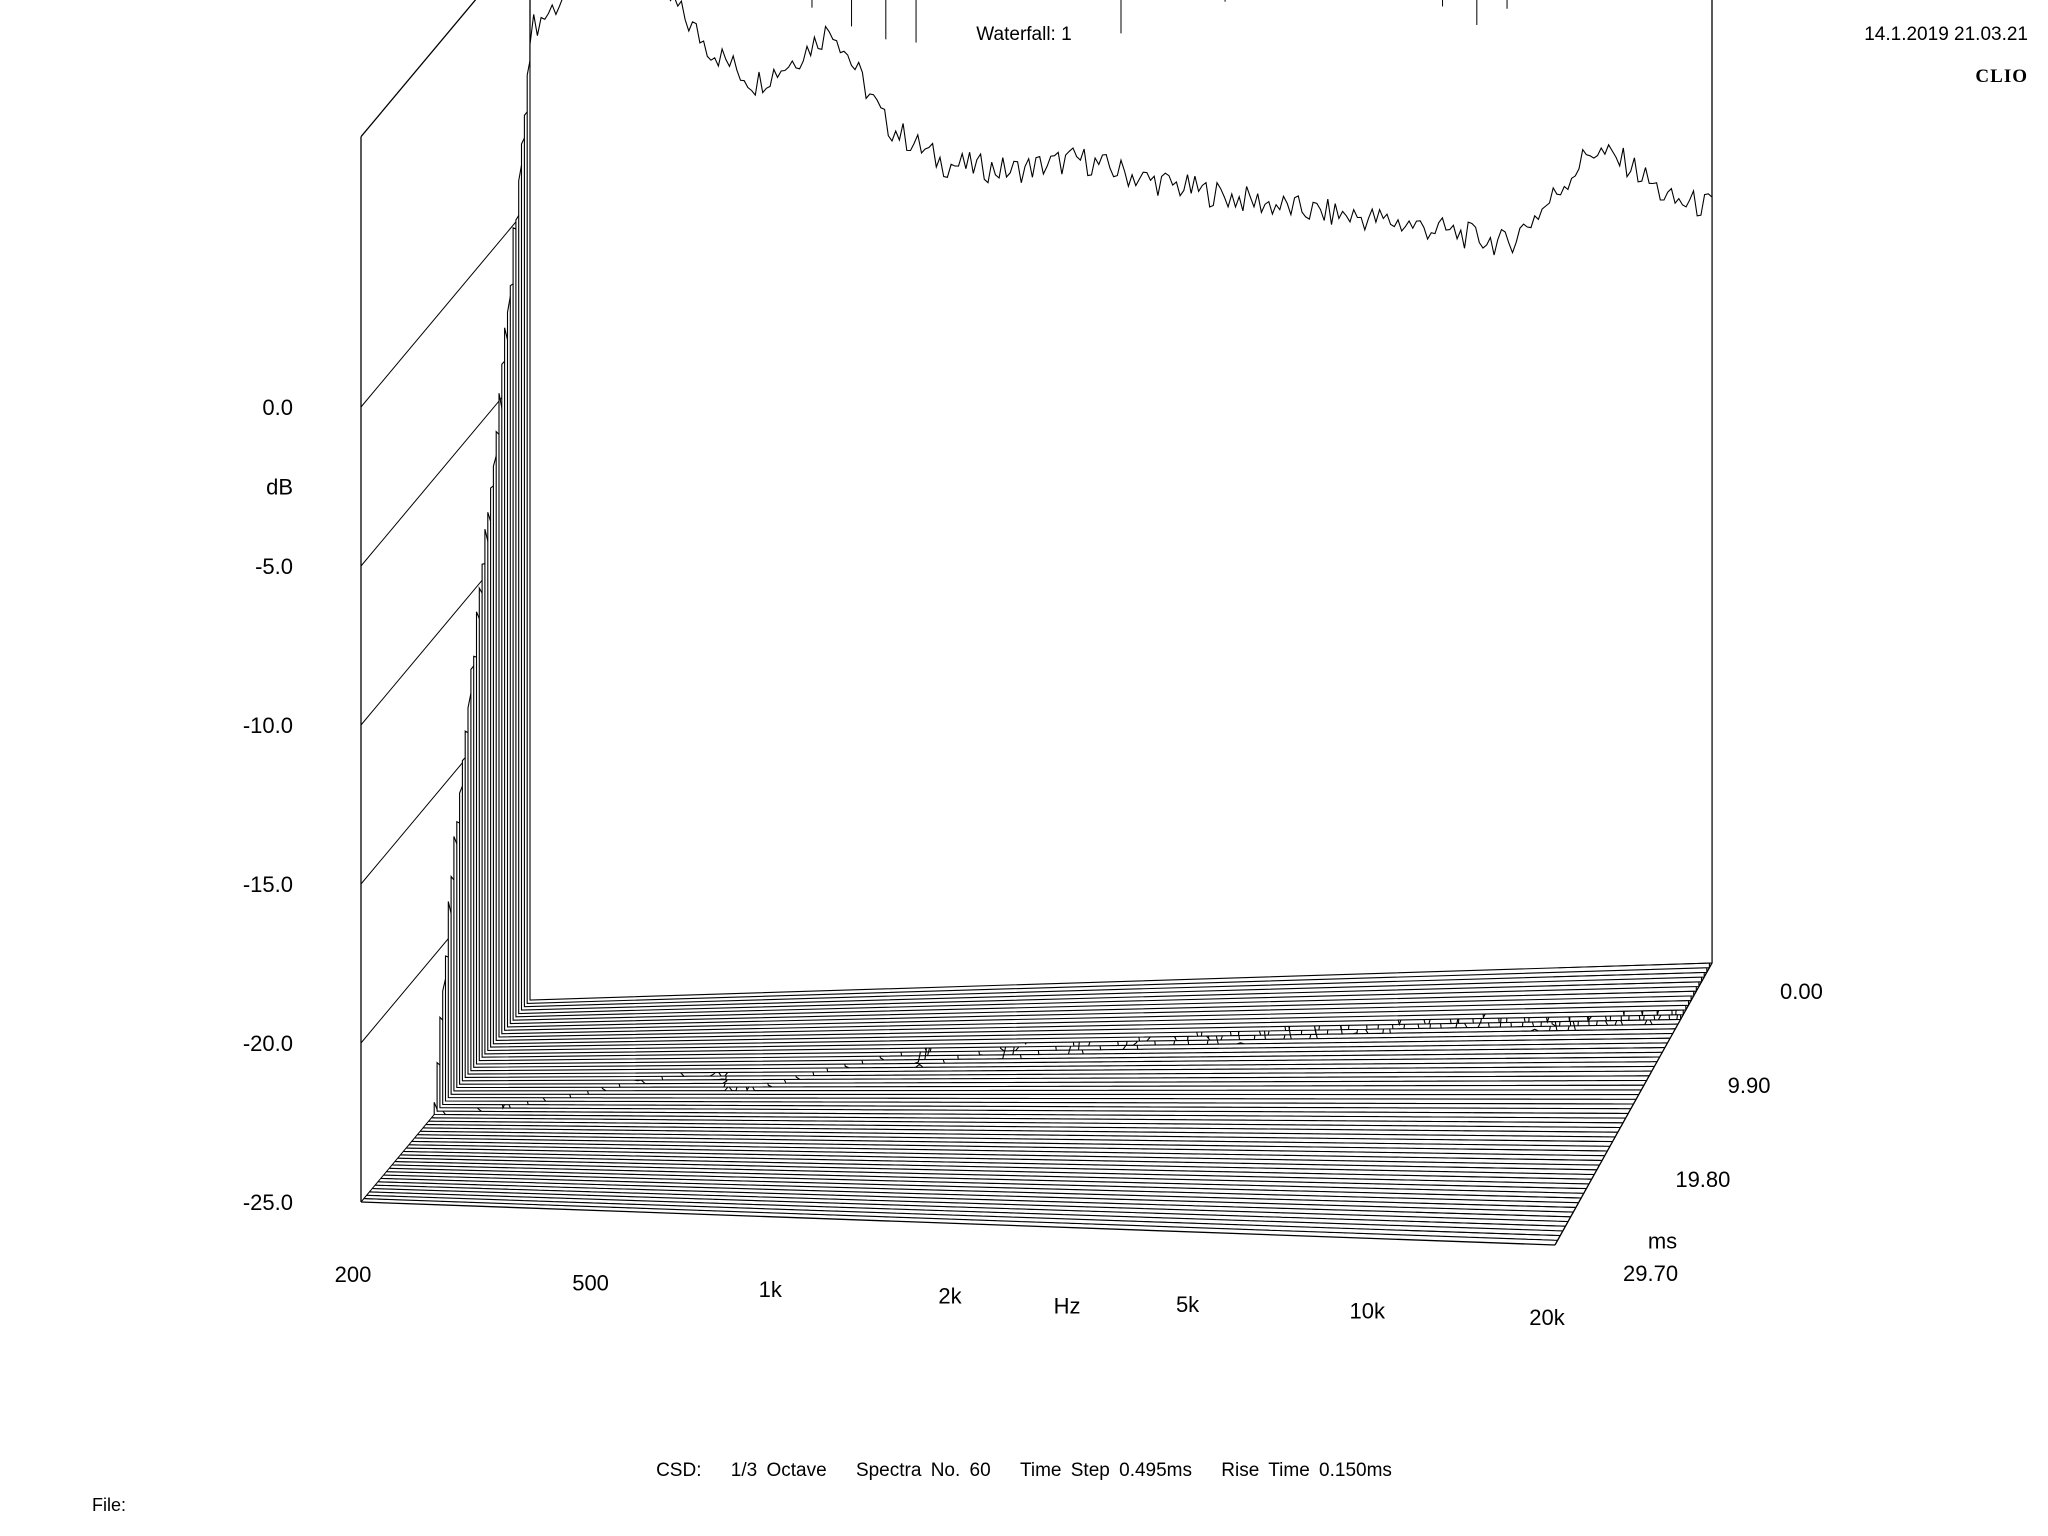  I want to click on time-tick-label: 9.90, so click(1749, 1085).